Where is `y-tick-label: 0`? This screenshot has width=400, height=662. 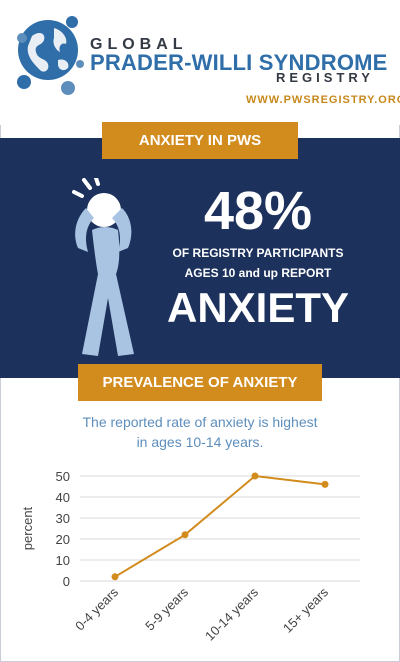
y-tick-label: 0 is located at coordinates (66, 581).